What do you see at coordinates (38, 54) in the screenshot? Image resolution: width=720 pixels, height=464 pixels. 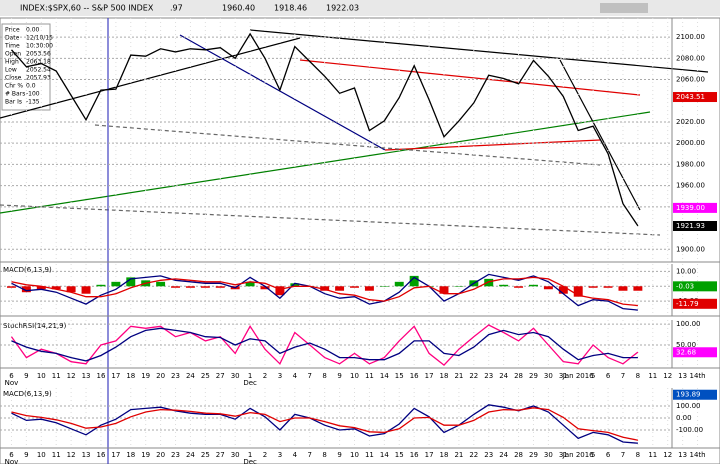 I see `info-value: 2053.56` at bounding box center [38, 54].